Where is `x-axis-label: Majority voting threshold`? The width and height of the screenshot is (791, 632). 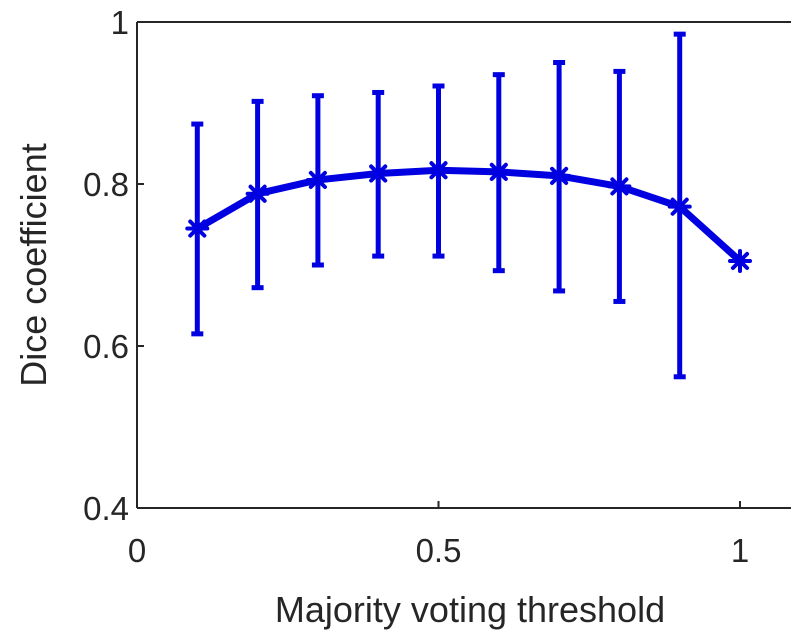 x-axis-label: Majority voting threshold is located at coordinates (470, 609).